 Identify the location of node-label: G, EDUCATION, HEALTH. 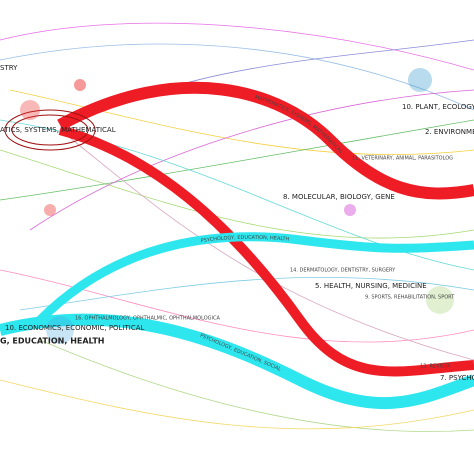
(52, 341).